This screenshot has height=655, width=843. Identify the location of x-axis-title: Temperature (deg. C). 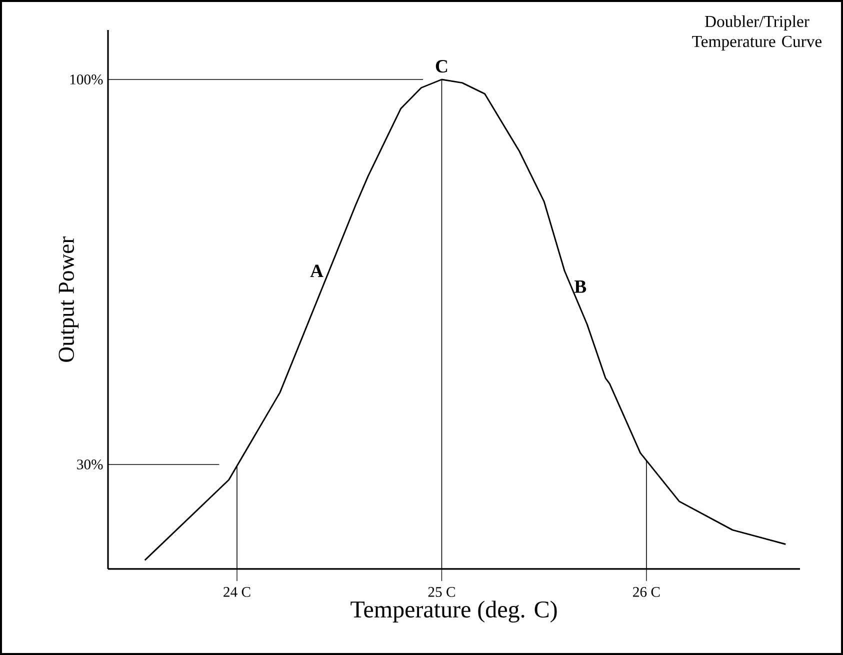
(453, 611).